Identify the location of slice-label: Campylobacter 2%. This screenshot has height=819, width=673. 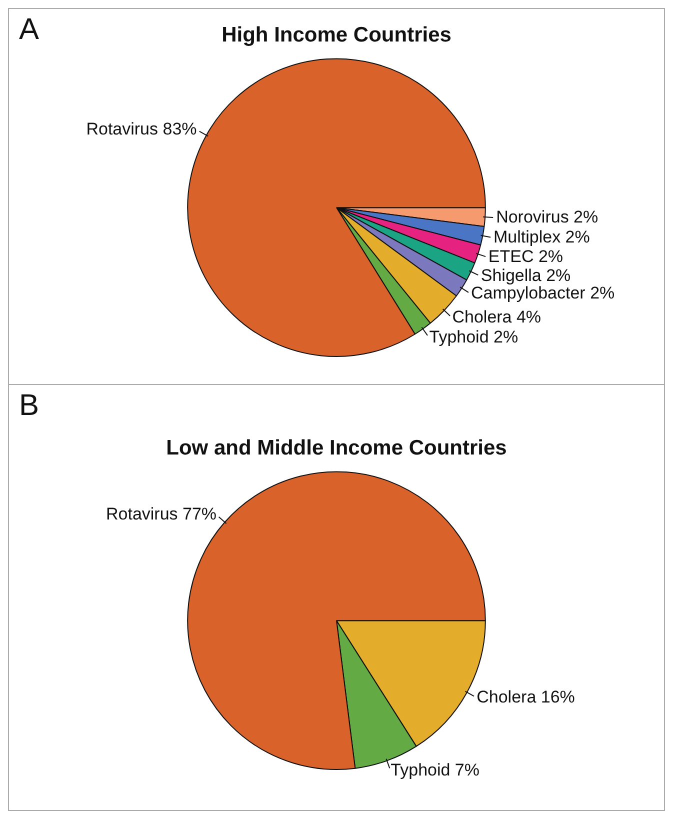
(543, 293).